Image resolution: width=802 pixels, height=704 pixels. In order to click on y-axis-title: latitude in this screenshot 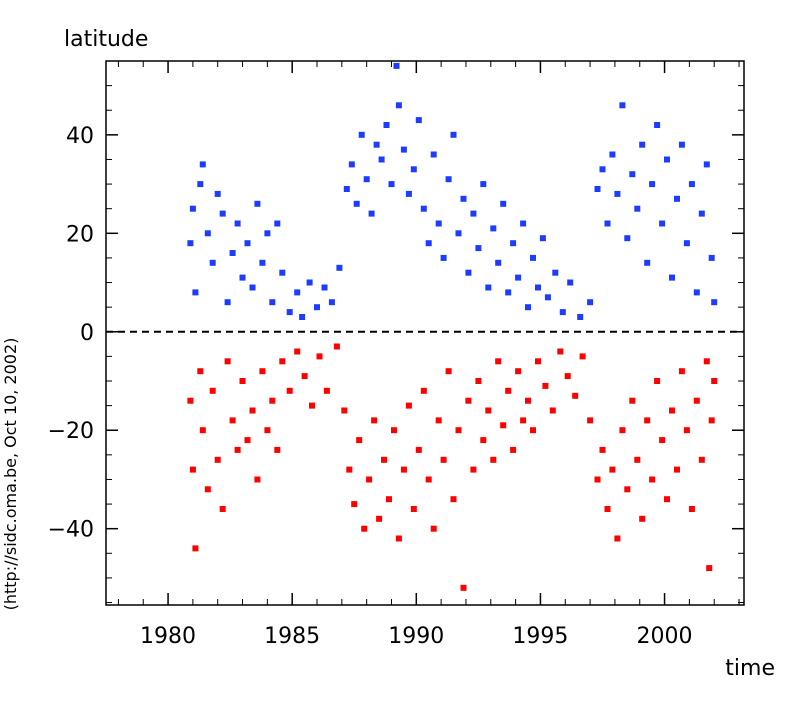, I will do `click(106, 39)`.